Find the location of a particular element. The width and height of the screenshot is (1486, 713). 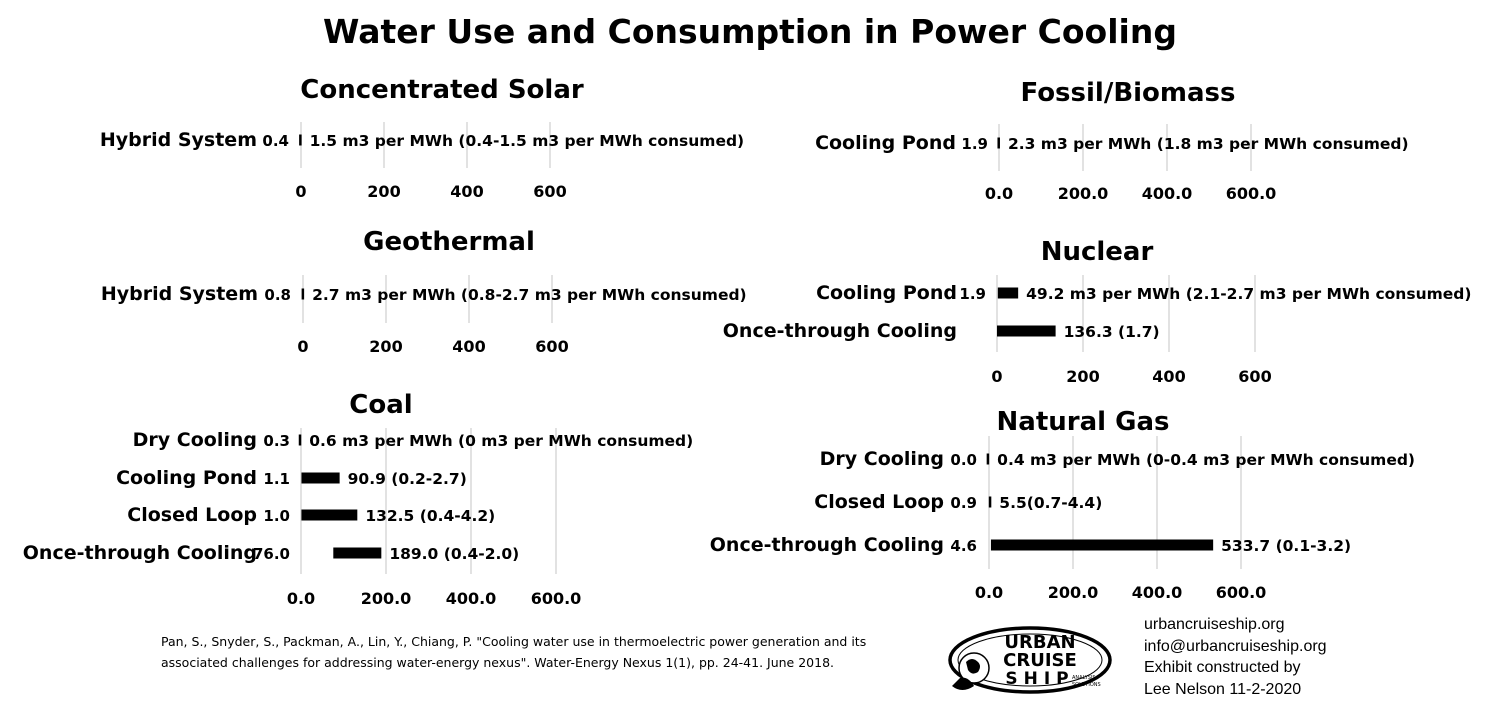

chart-1-category-label: Hybrid System is located at coordinates (178, 140).